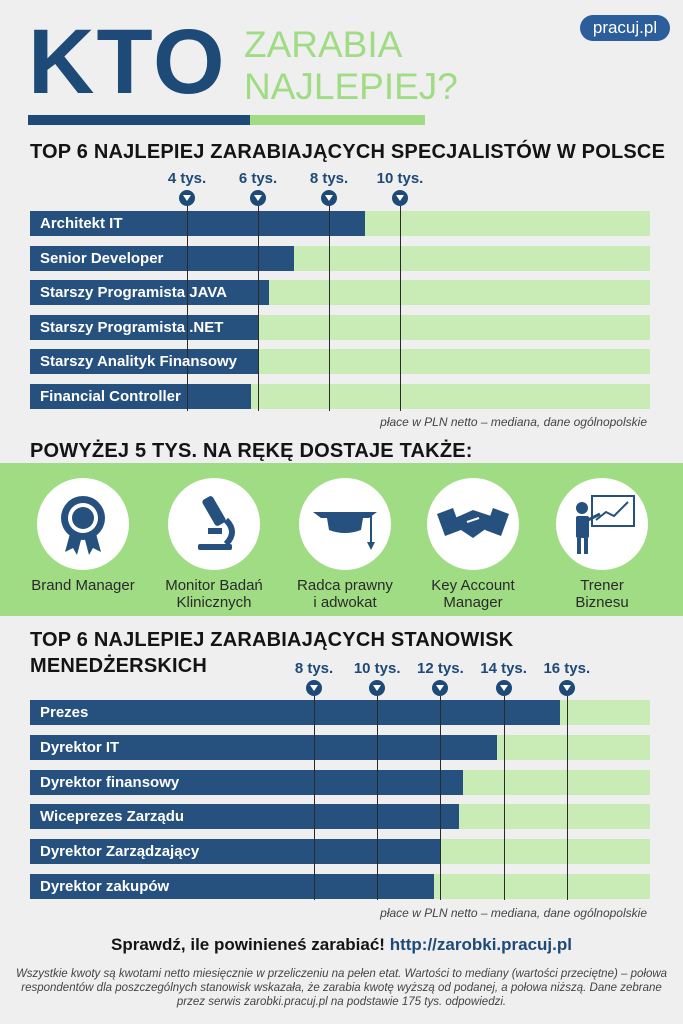 The height and width of the screenshot is (1024, 683). I want to click on section3-heading-line2: MENEDŻERSKICH, so click(119, 666).